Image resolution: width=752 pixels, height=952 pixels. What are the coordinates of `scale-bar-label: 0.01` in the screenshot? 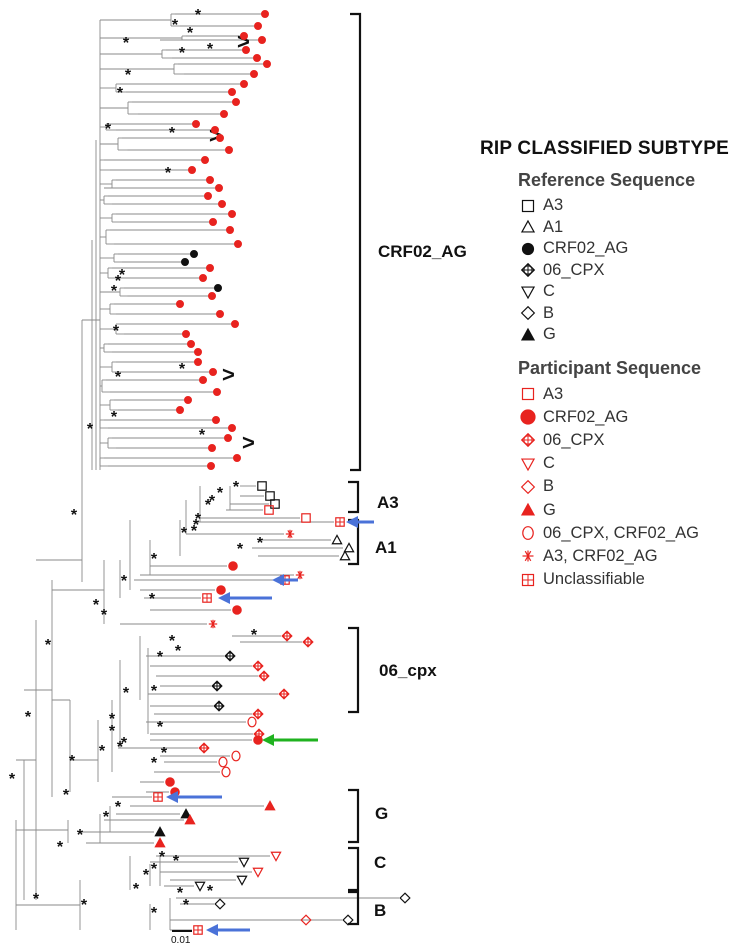 It's located at (181, 940).